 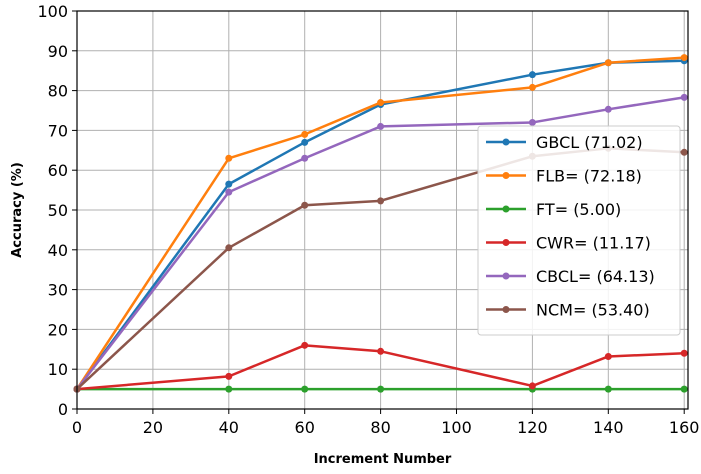 What do you see at coordinates (58, 130) in the screenshot?
I see `y-tick-label: 70` at bounding box center [58, 130].